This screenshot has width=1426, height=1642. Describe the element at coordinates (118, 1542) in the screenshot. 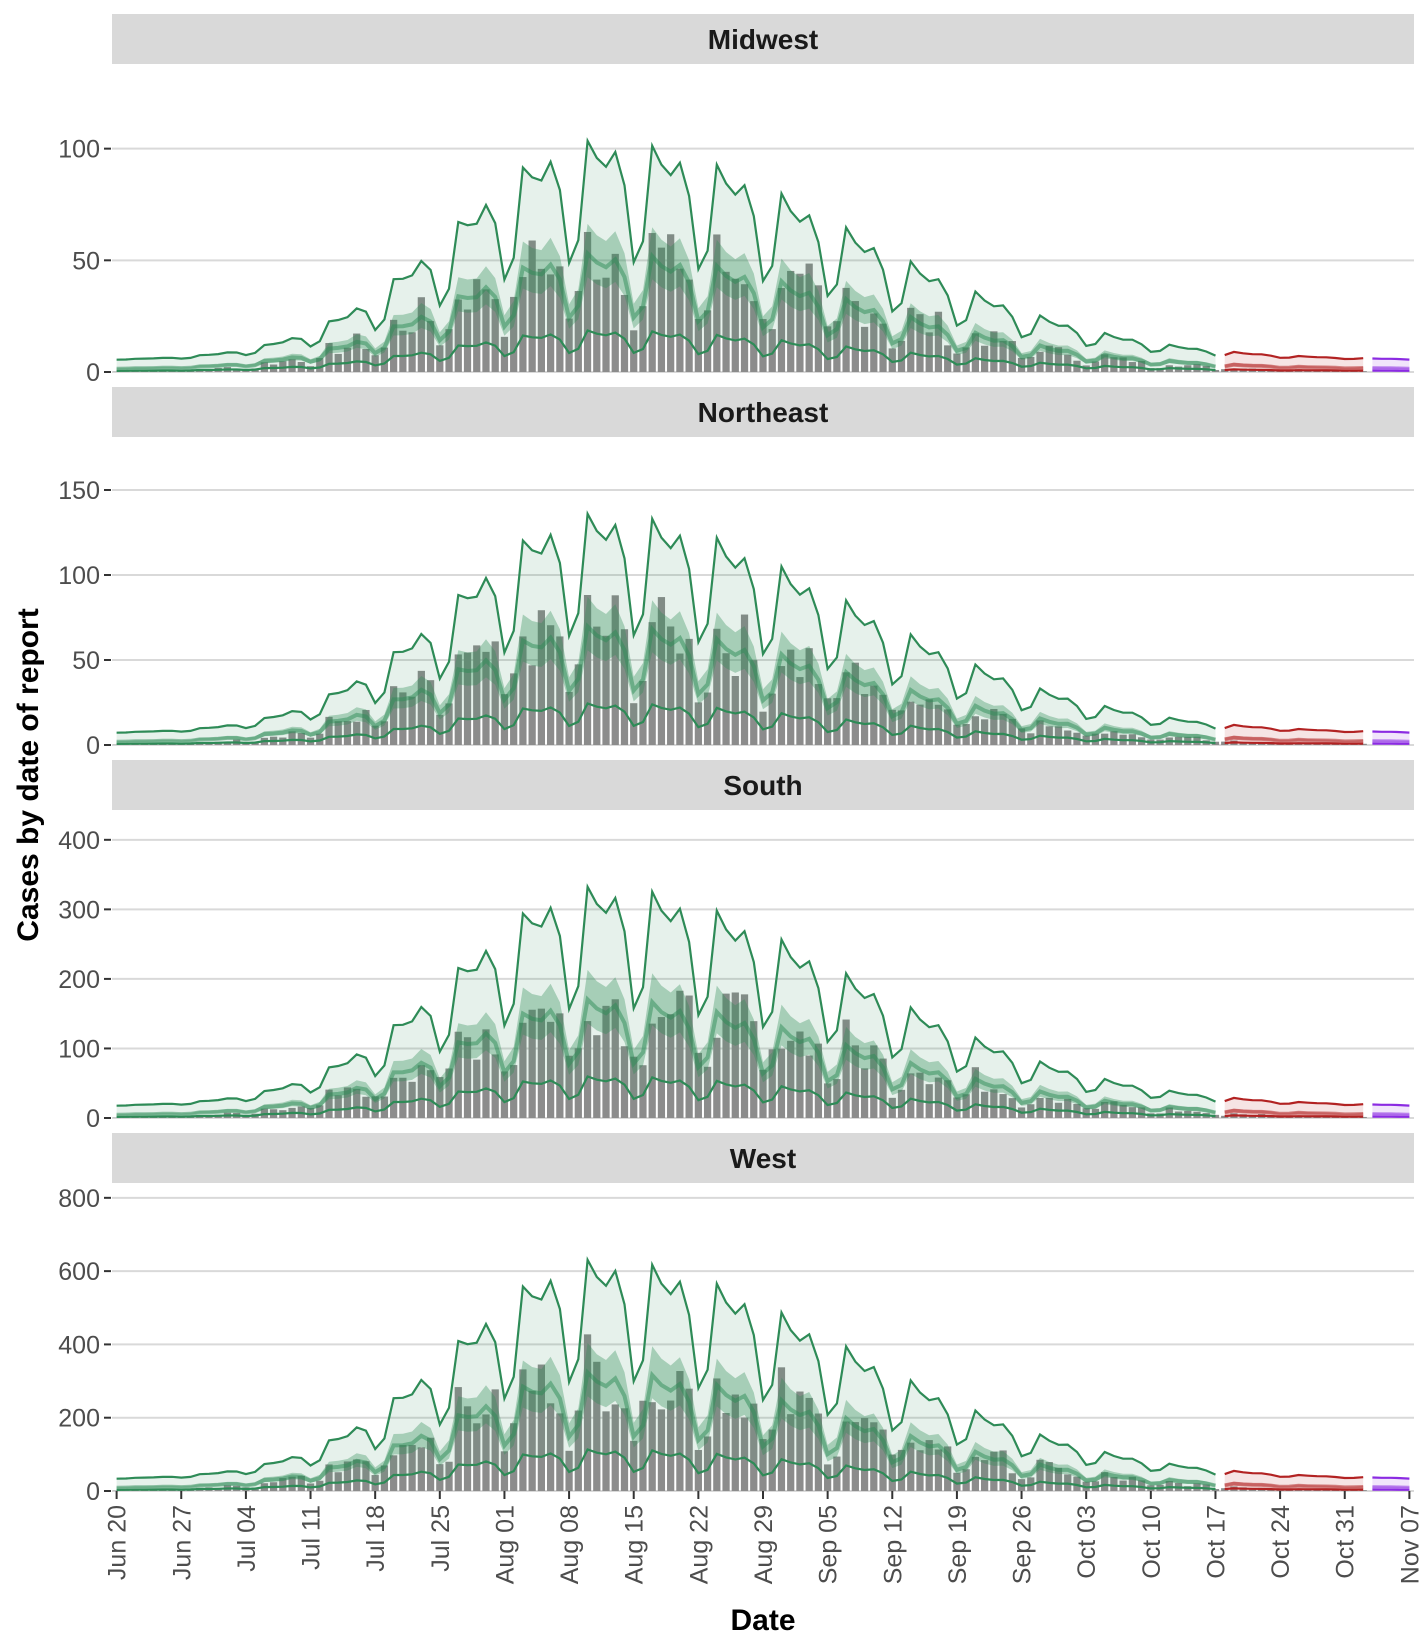

I see `x-tick-label: Jun 20` at that location.